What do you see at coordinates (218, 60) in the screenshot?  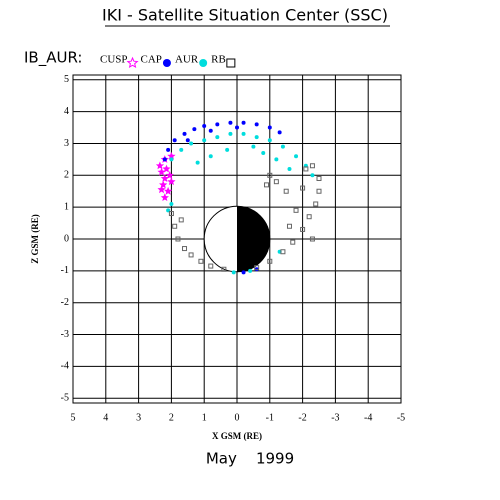 I see `legend-label: RB` at bounding box center [218, 60].